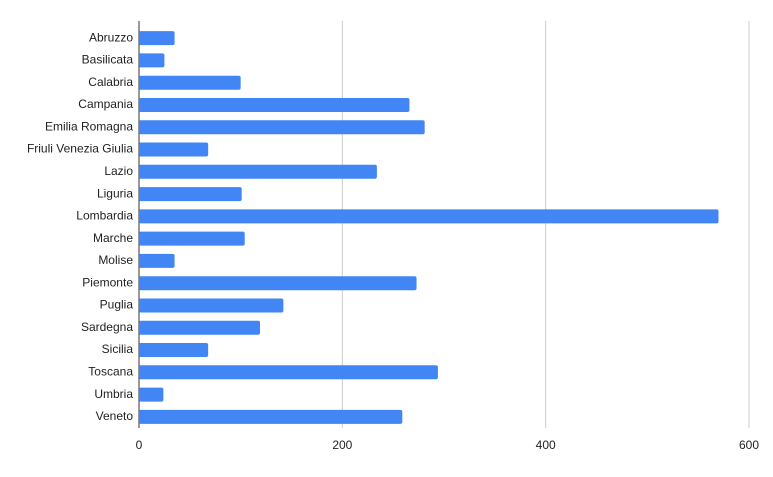 This screenshot has width=773, height=477. What do you see at coordinates (110, 371) in the screenshot?
I see `y-tick-label: Toscana` at bounding box center [110, 371].